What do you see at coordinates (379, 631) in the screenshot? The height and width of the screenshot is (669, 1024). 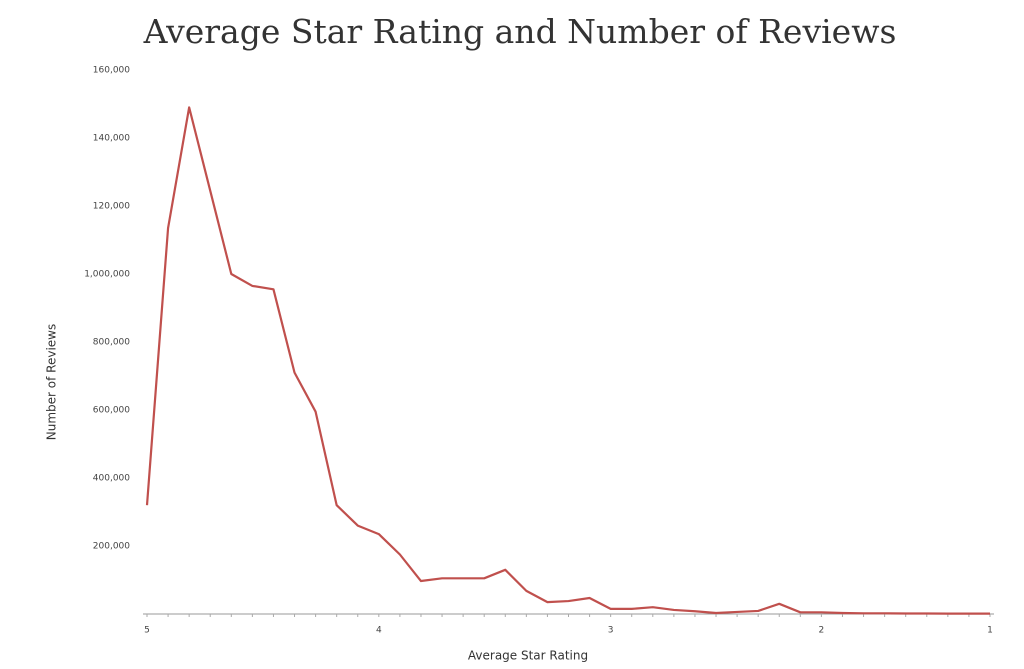 I see `x-tick-label: 4` at bounding box center [379, 631].